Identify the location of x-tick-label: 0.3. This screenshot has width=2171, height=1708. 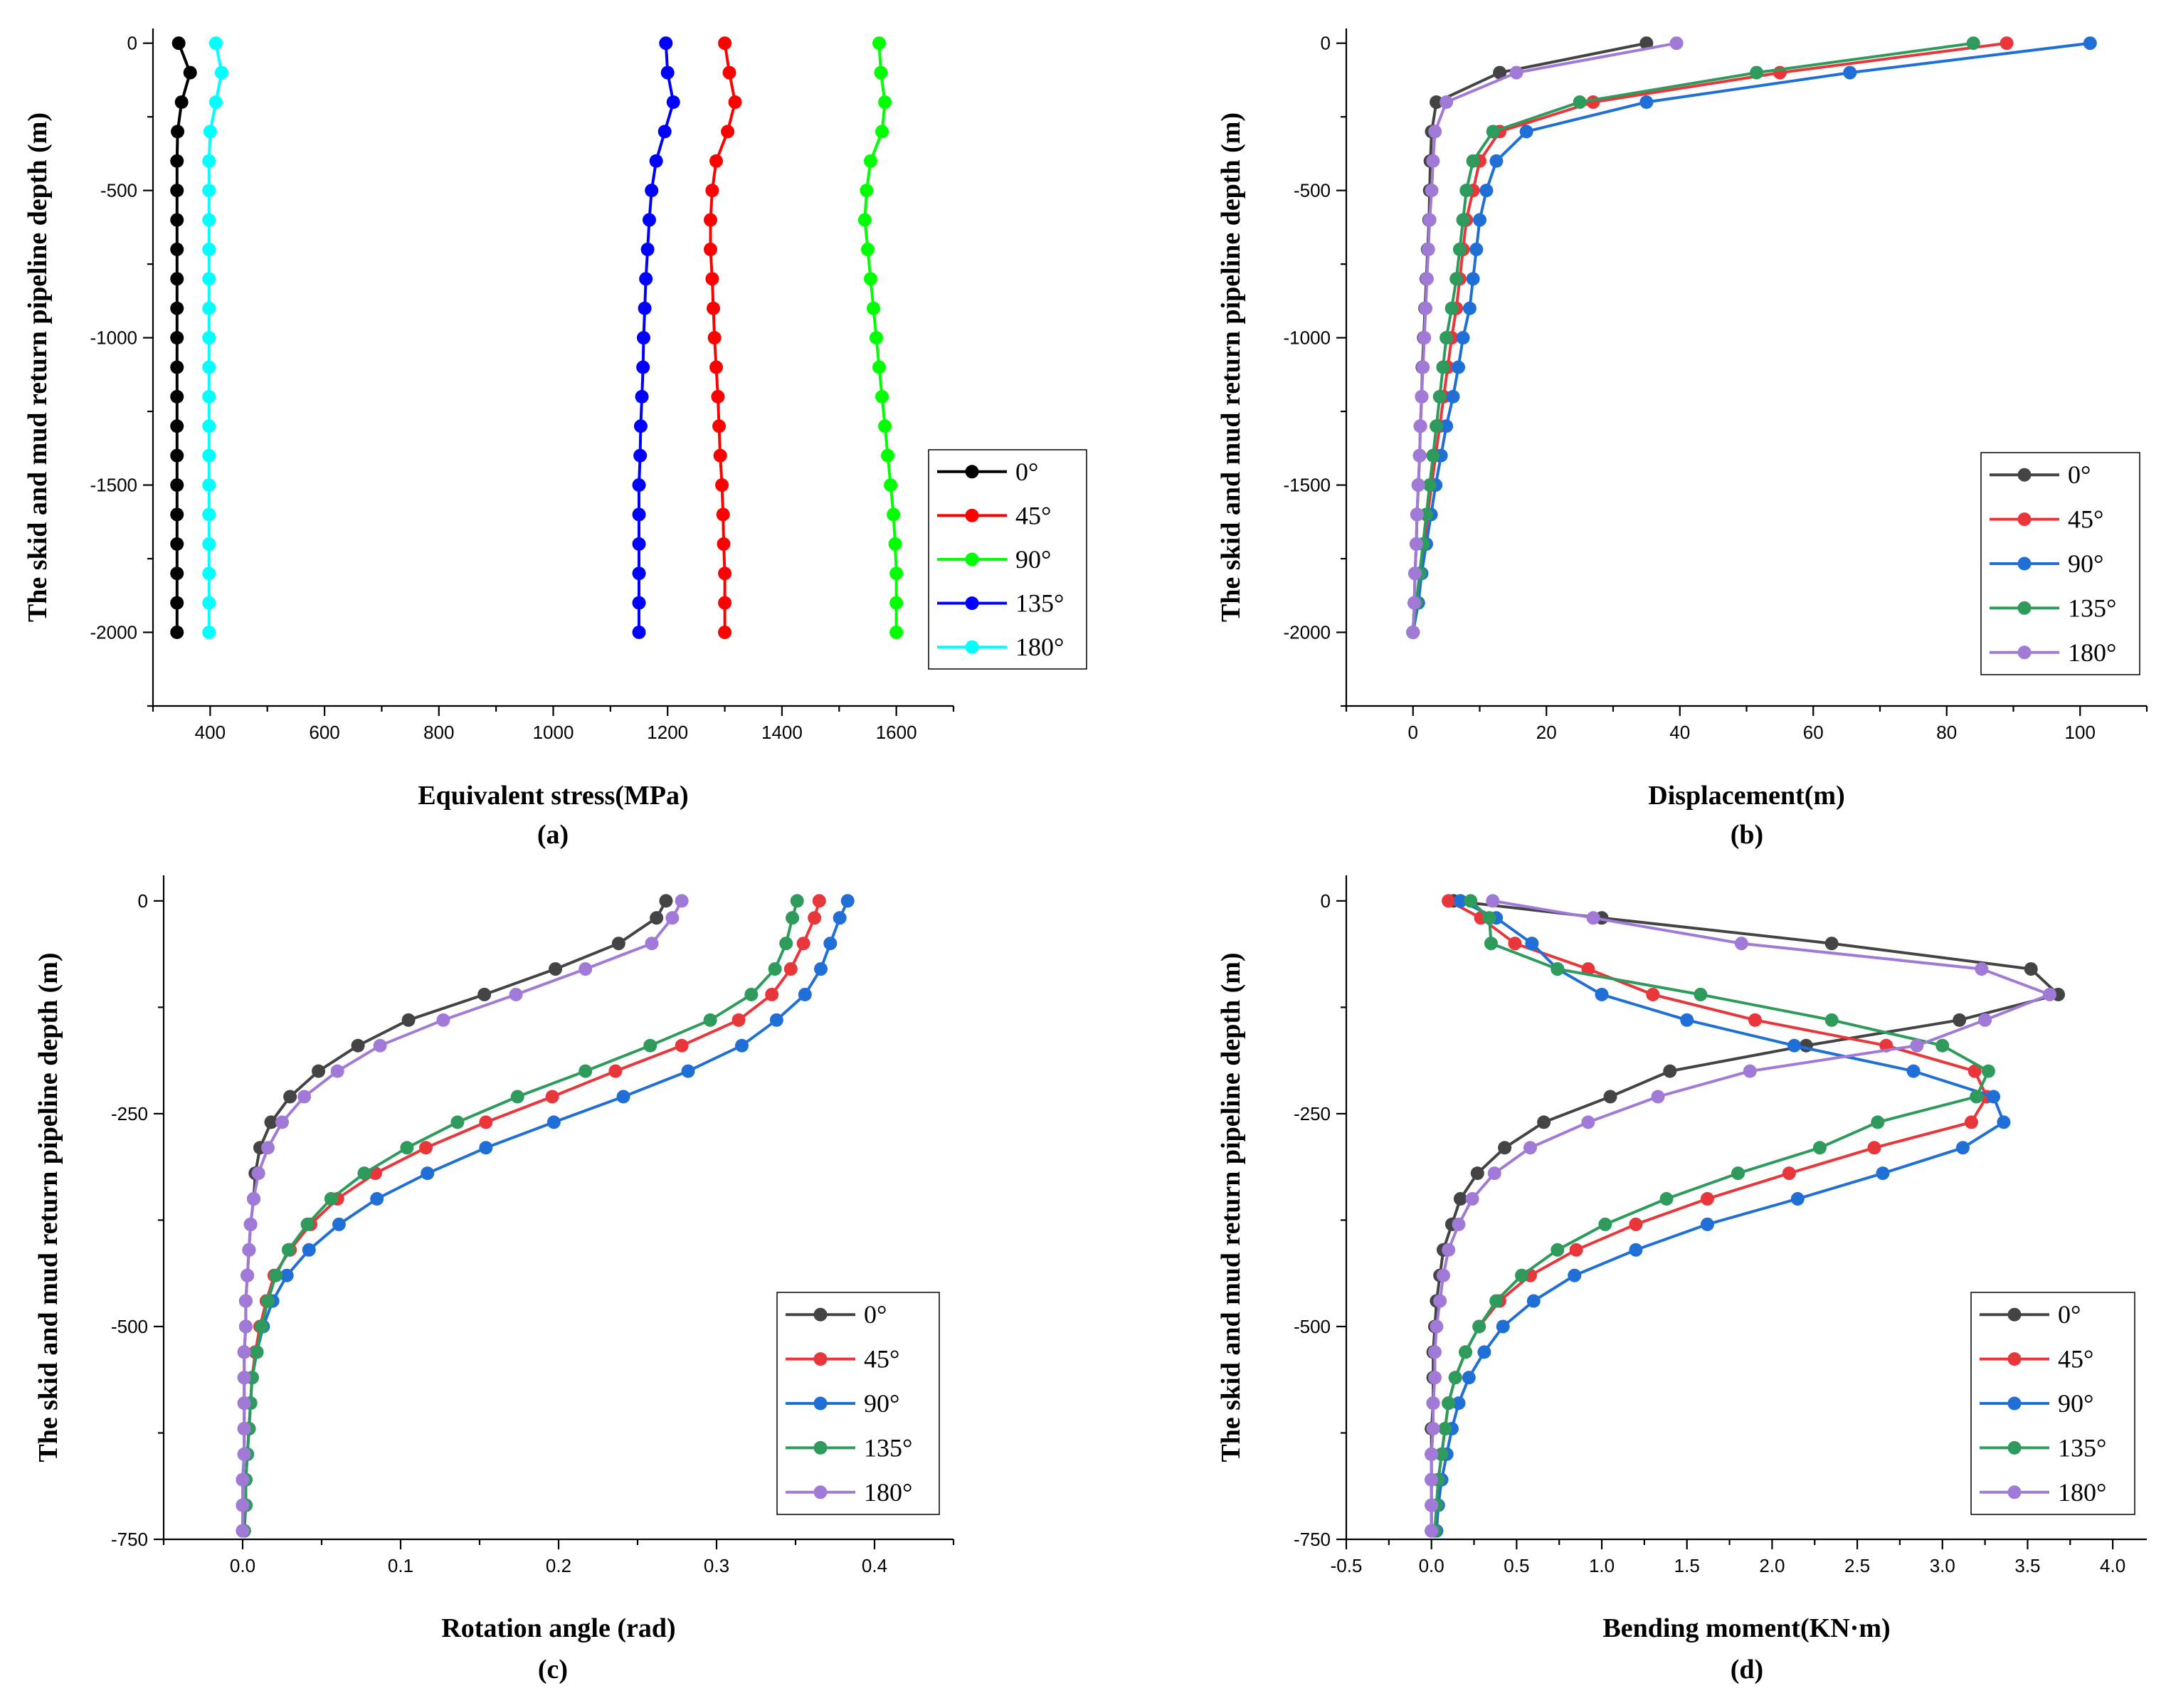
(717, 1565).